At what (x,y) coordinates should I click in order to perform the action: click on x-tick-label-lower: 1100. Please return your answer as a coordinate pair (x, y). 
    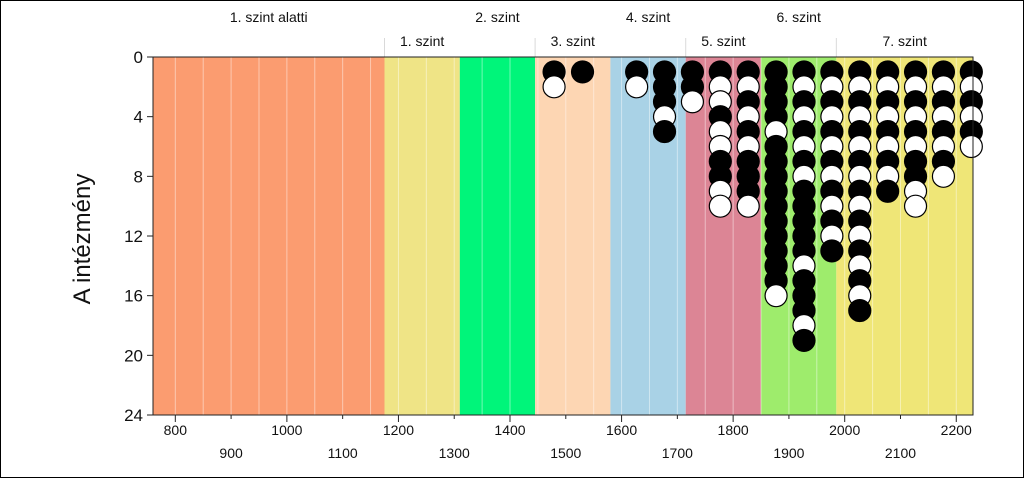
    Looking at the image, I should click on (343, 453).